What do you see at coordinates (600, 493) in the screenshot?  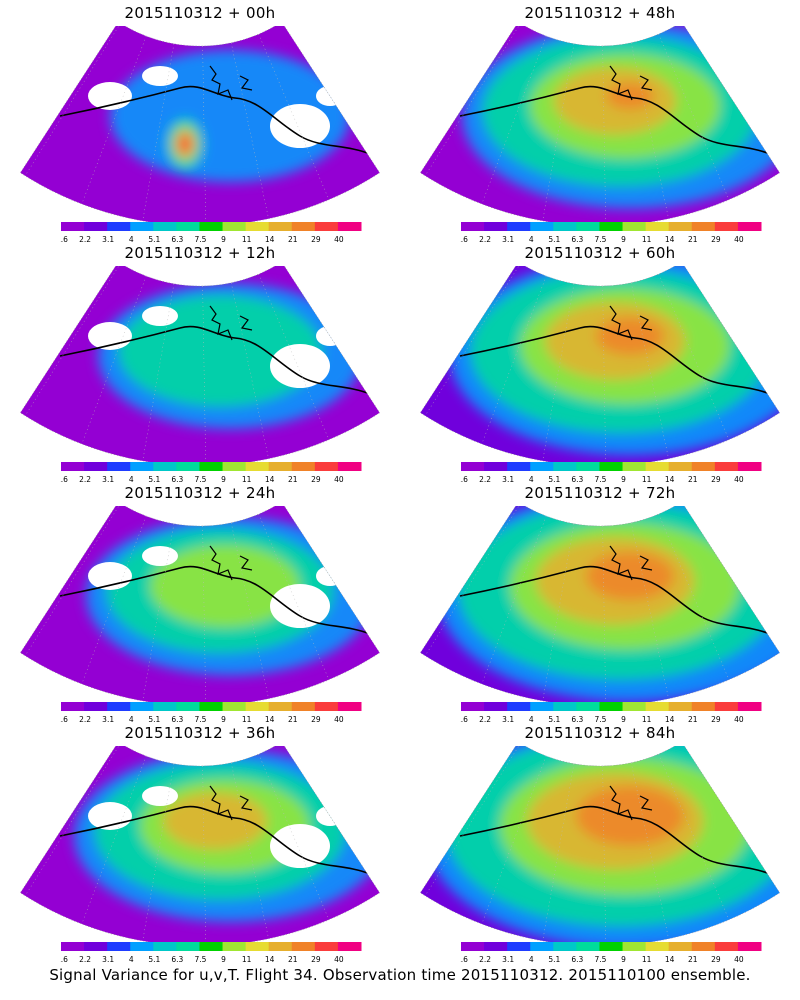 I see `panel-title: 2015110312 + 72h` at bounding box center [600, 493].